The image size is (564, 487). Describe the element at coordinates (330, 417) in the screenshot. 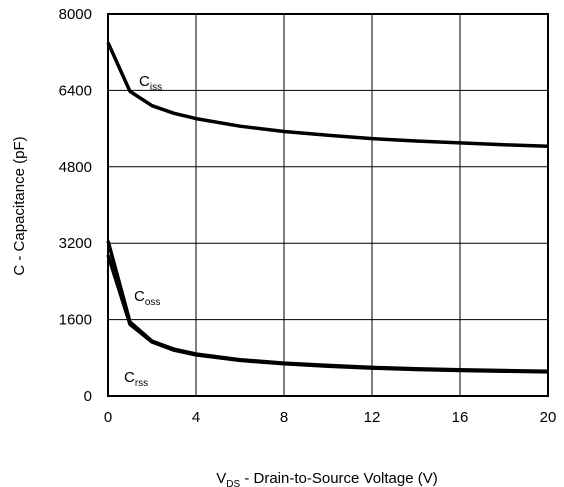

I see `x-tick-labels: 0 4 8 12 16 20` at that location.